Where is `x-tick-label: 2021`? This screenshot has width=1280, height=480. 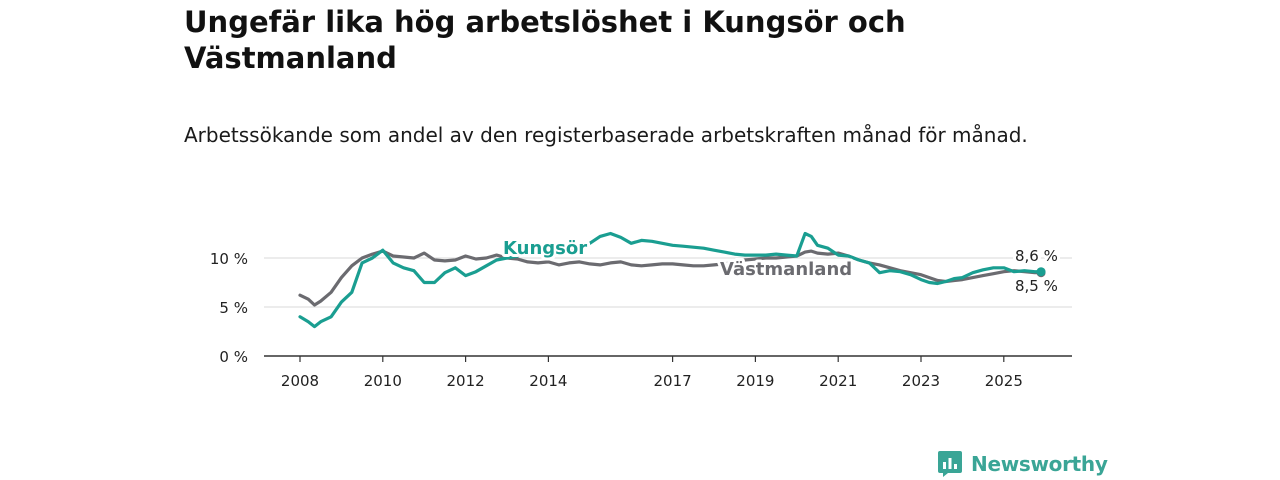
x-tick-label: 2021 is located at coordinates (838, 381).